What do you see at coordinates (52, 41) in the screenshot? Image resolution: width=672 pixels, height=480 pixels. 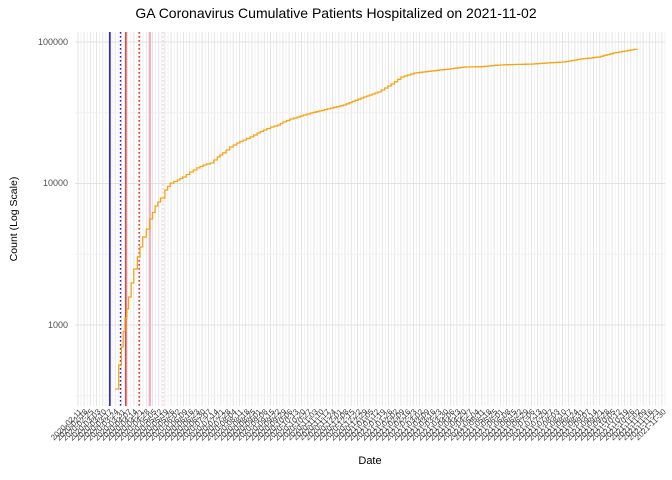 I see `y-tick-label: 100000` at bounding box center [52, 41].